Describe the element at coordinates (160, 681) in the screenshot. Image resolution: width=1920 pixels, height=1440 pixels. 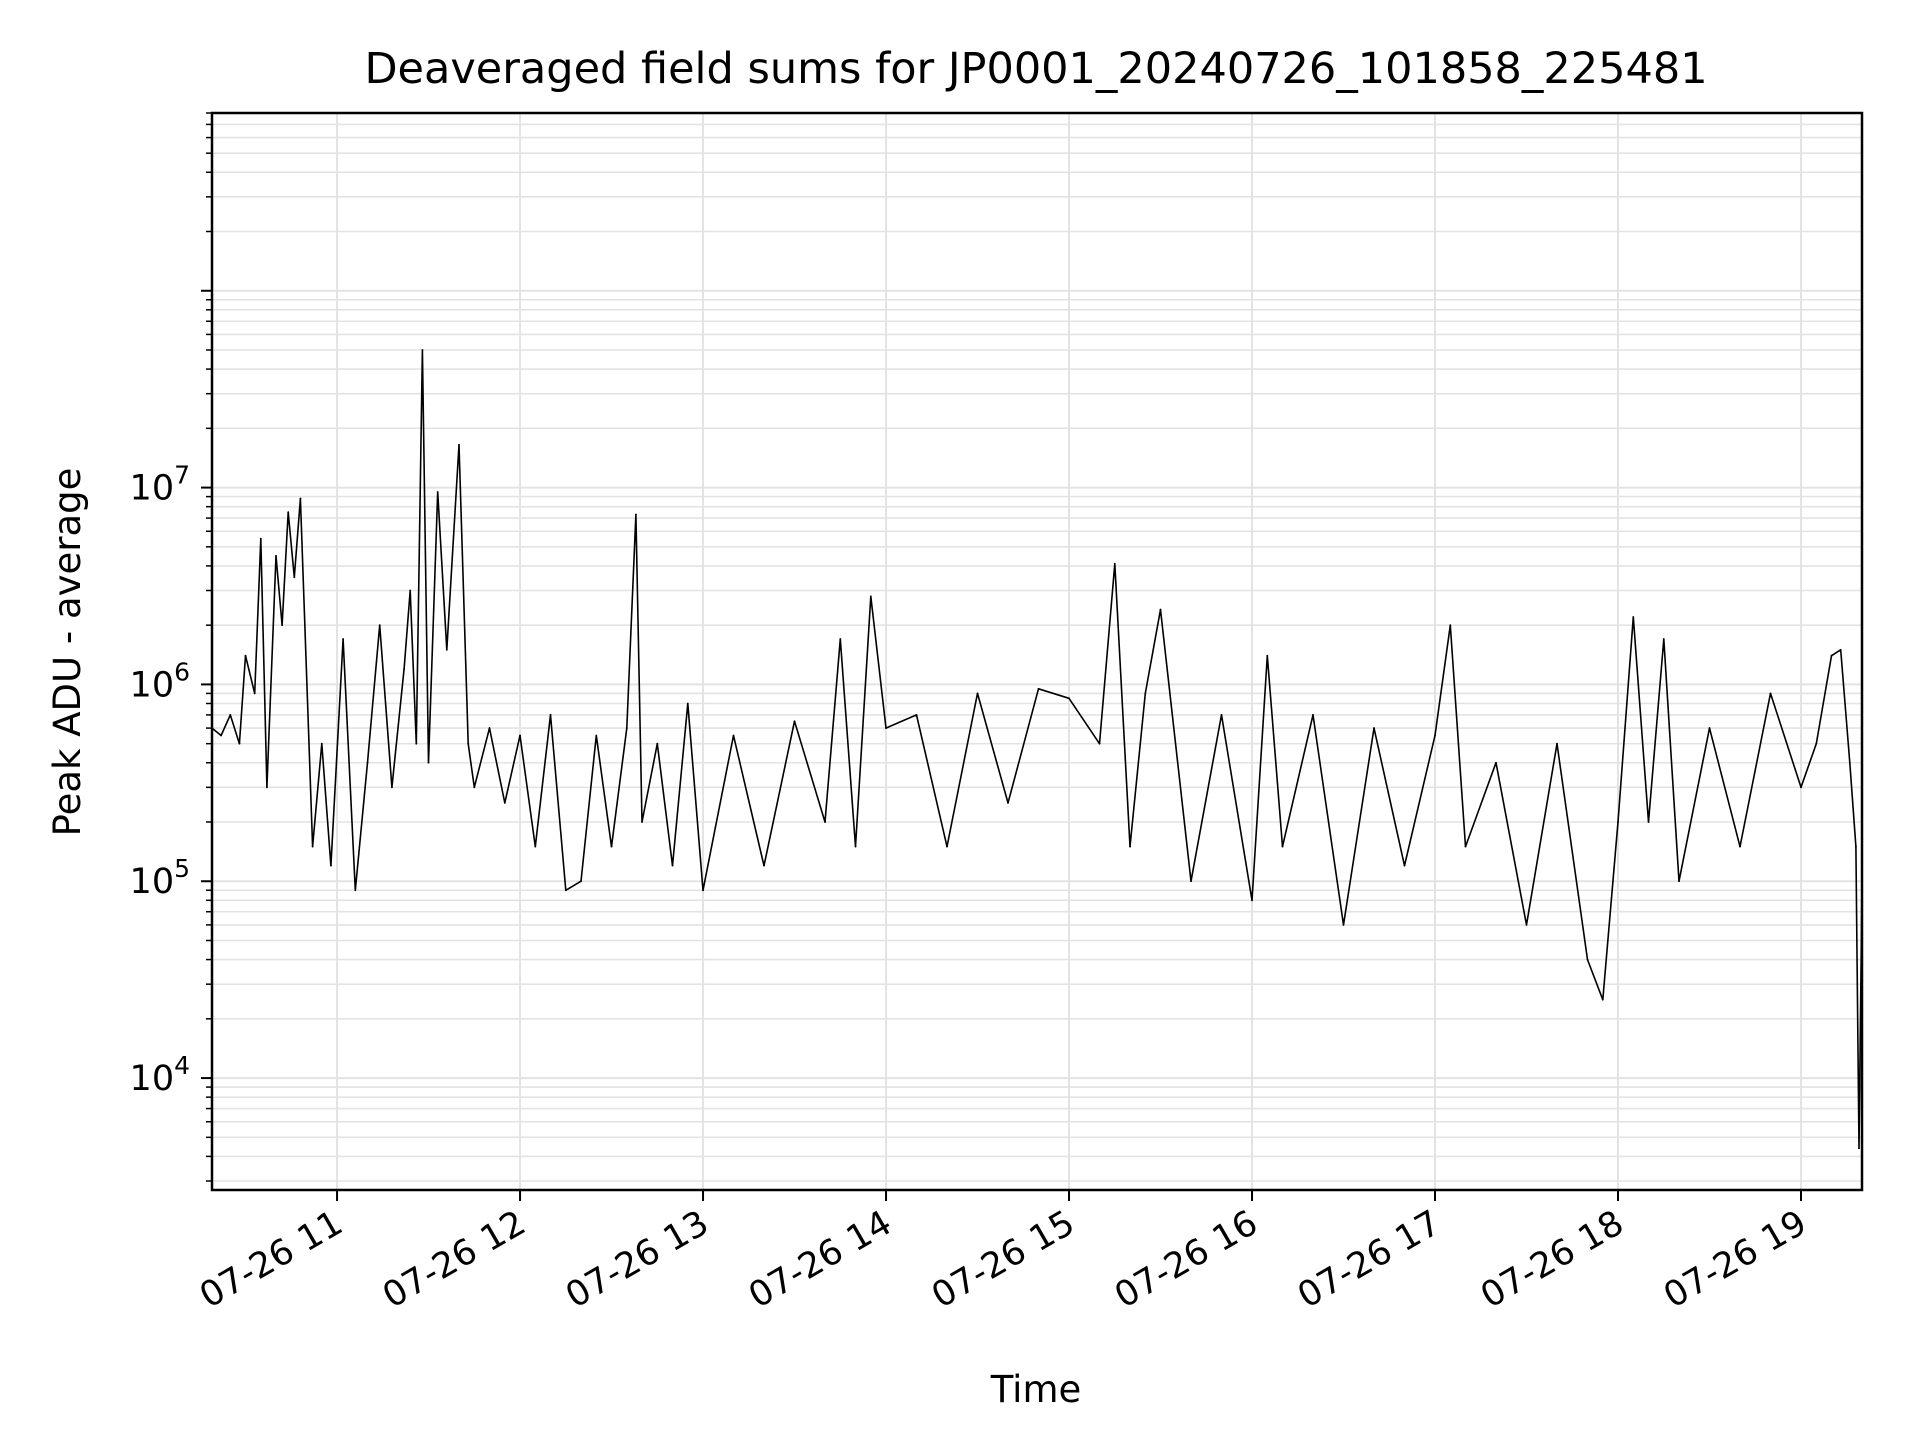
I see `y-tick-label: 10⁶` at that location.